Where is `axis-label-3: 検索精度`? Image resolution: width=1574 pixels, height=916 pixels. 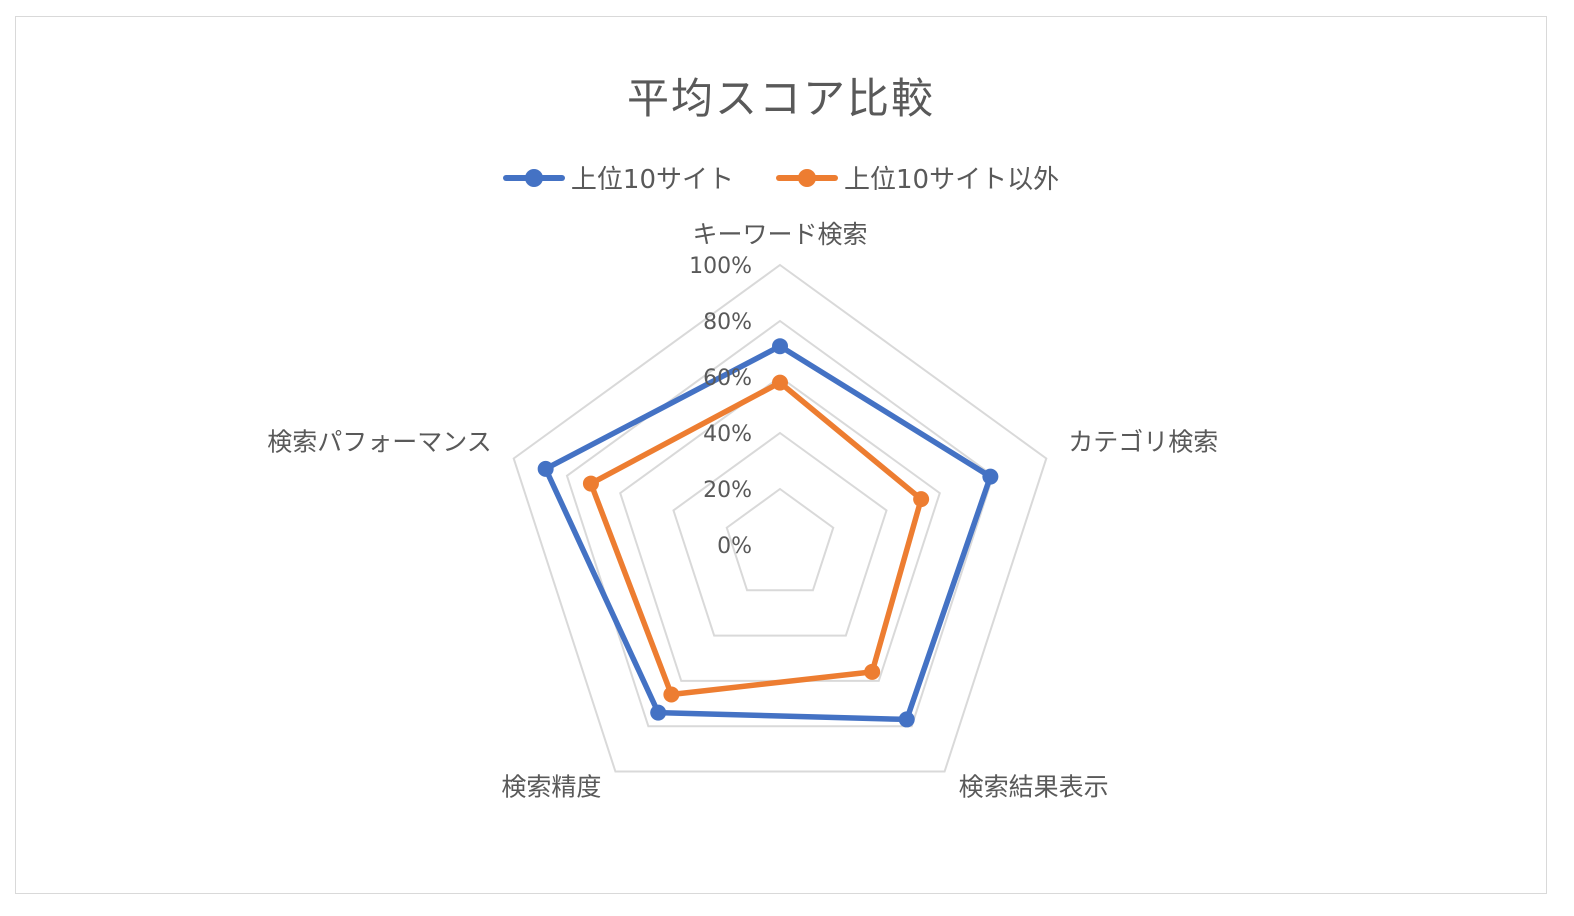
axis-label-3: 検索精度 is located at coordinates (551, 787).